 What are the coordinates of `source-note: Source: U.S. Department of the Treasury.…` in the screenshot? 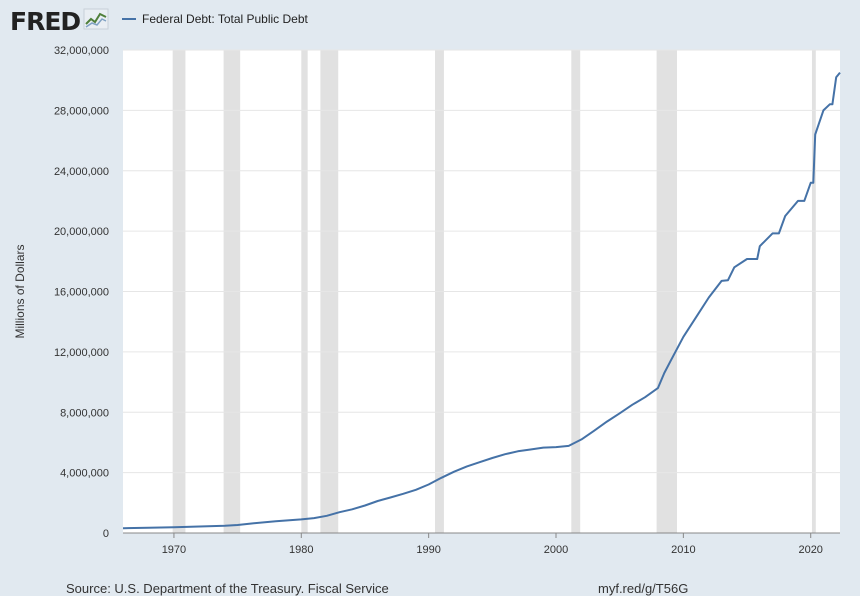 It's located at (227, 588).